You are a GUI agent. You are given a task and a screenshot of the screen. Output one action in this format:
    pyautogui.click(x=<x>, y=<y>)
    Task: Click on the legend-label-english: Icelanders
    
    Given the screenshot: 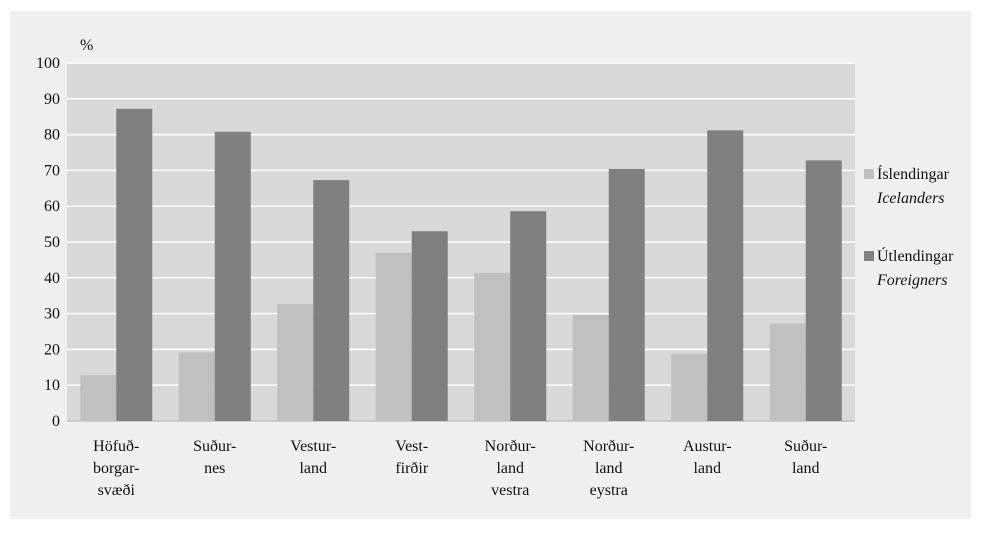 What is the action you would take?
    pyautogui.click(x=910, y=198)
    